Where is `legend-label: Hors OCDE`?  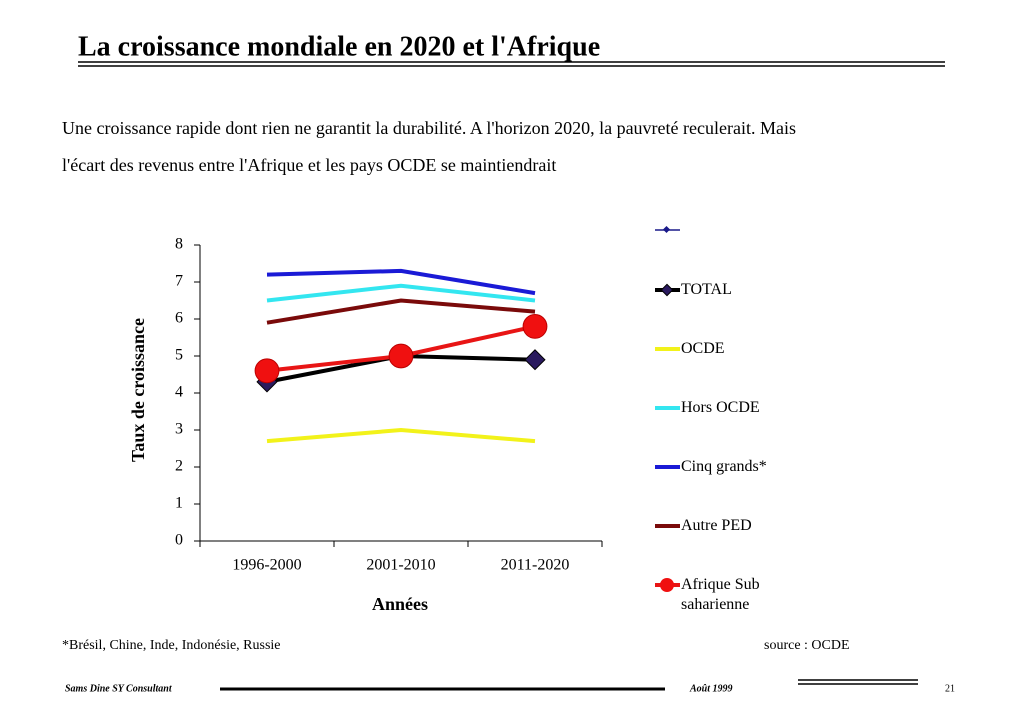 legend-label: Hors OCDE is located at coordinates (720, 407).